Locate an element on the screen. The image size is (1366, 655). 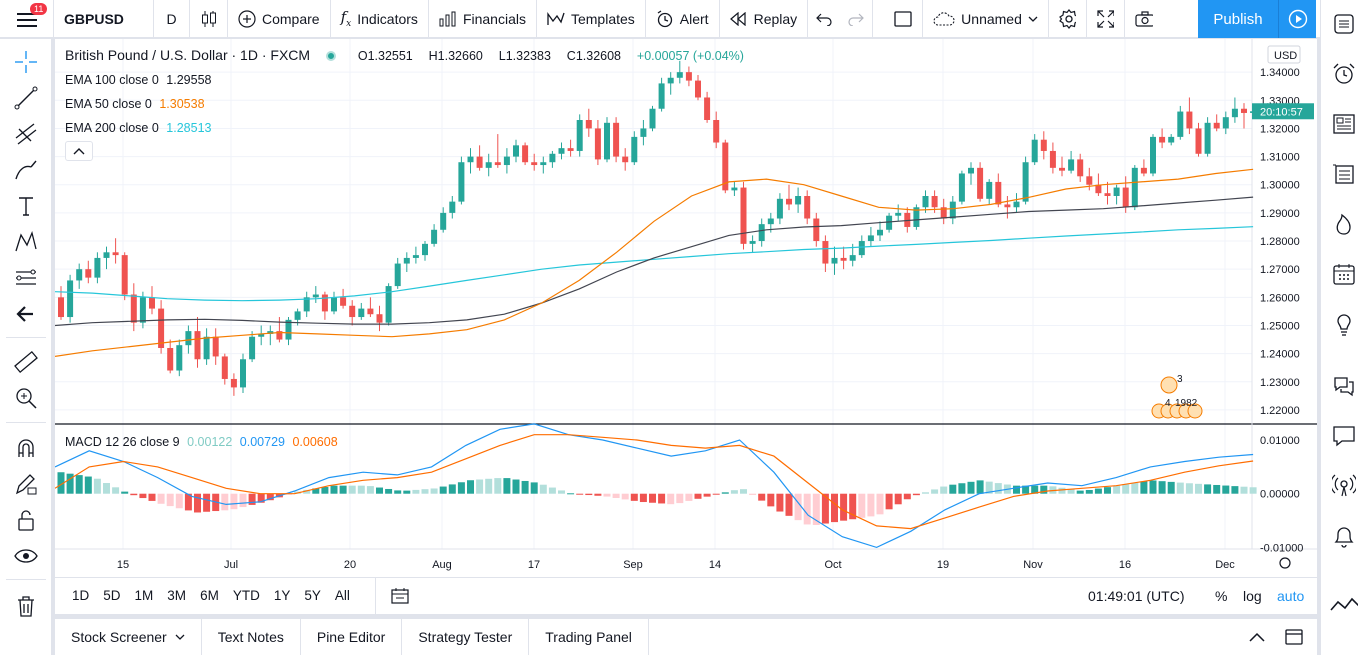
chevron-up-icon is located at coordinates (1257, 637).